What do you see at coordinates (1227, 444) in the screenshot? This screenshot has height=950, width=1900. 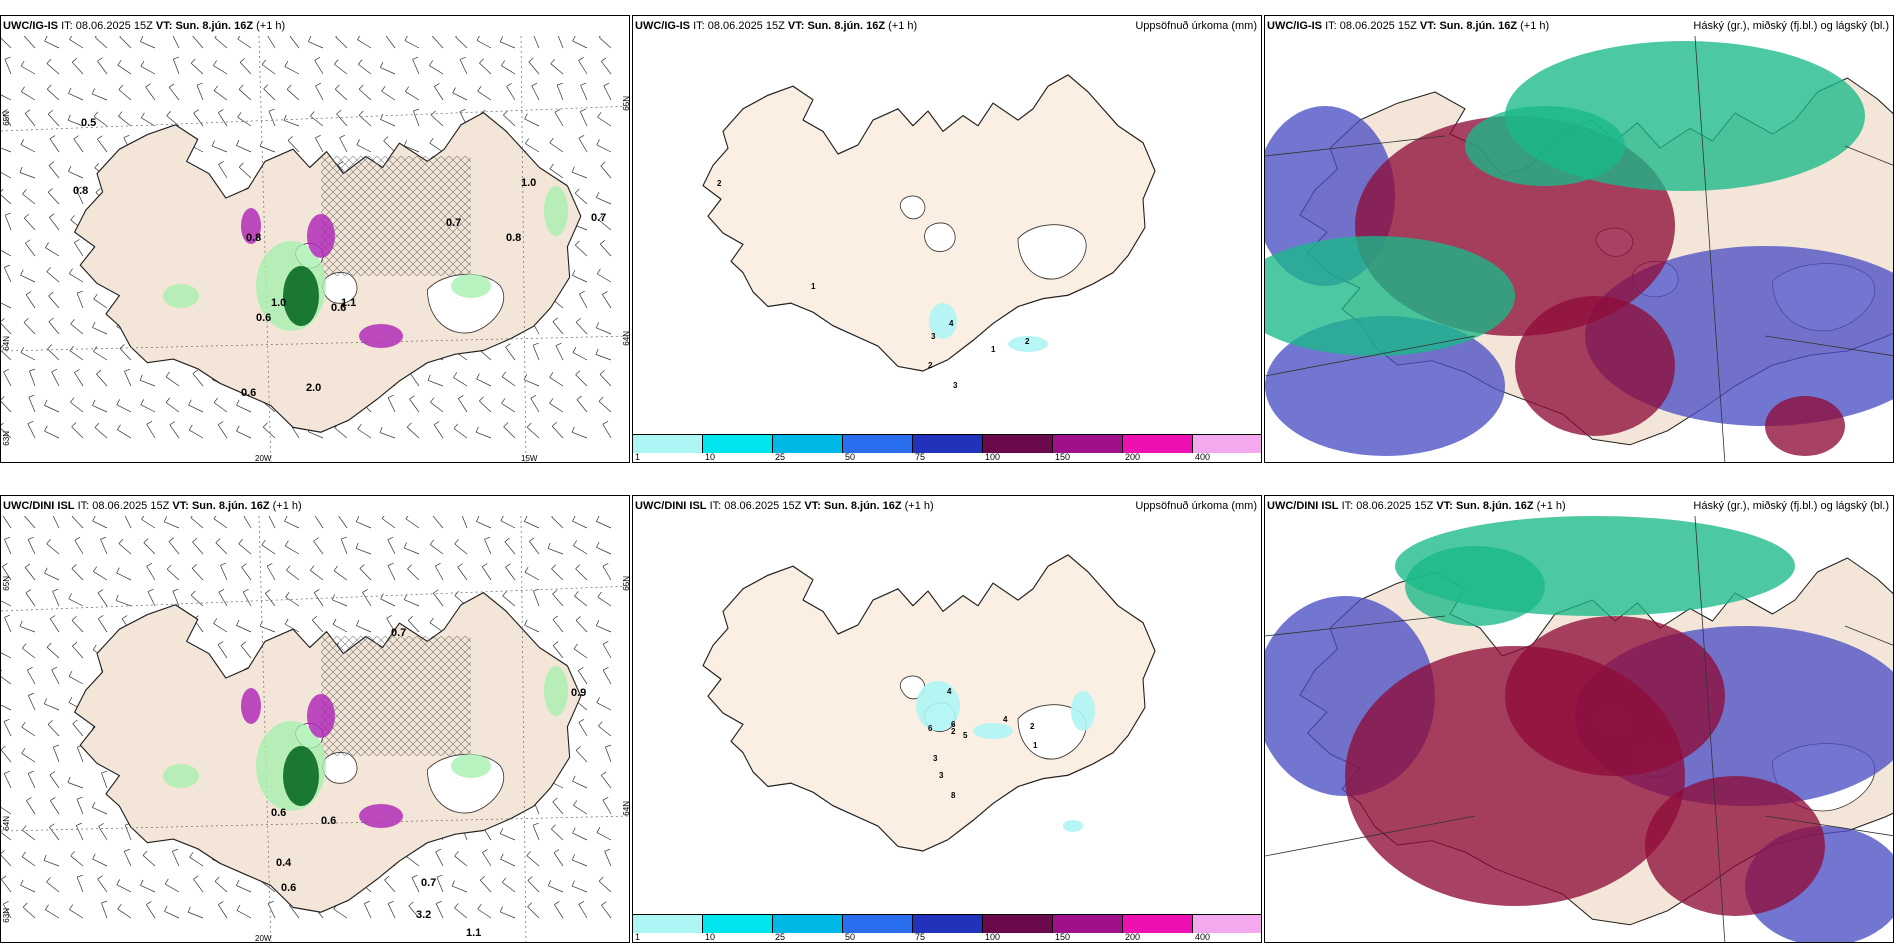 I see `colorbar-swatch` at bounding box center [1227, 444].